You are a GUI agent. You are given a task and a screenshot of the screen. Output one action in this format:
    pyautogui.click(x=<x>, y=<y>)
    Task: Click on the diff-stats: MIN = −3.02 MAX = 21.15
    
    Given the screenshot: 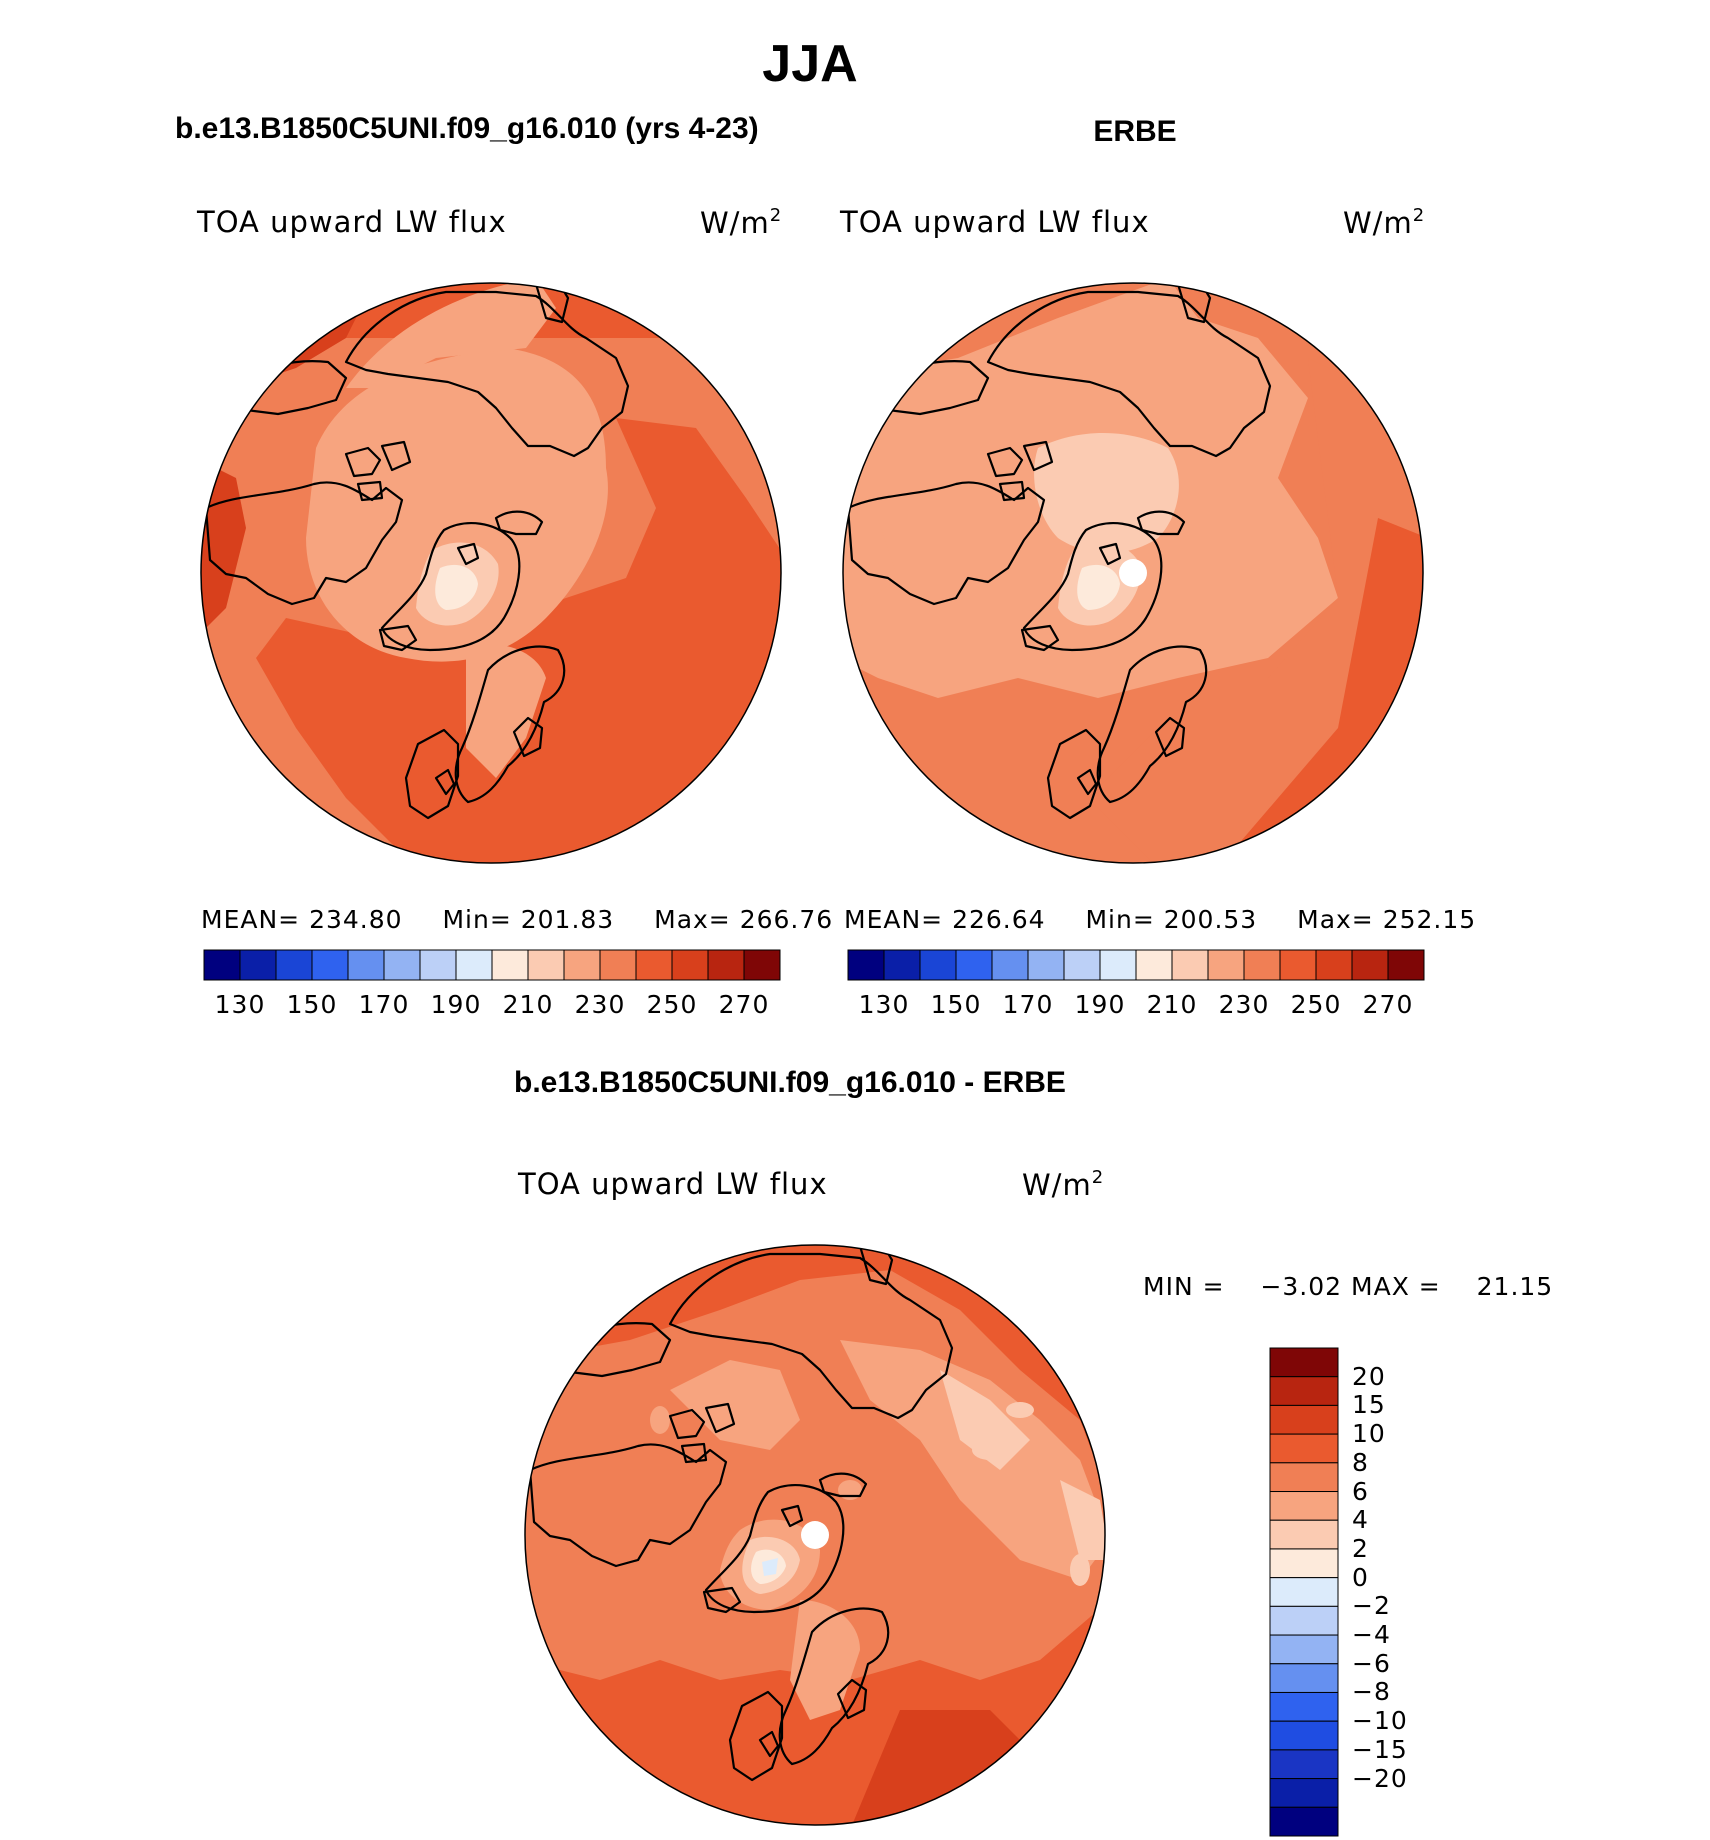 What is the action you would take?
    pyautogui.click(x=1348, y=1286)
    